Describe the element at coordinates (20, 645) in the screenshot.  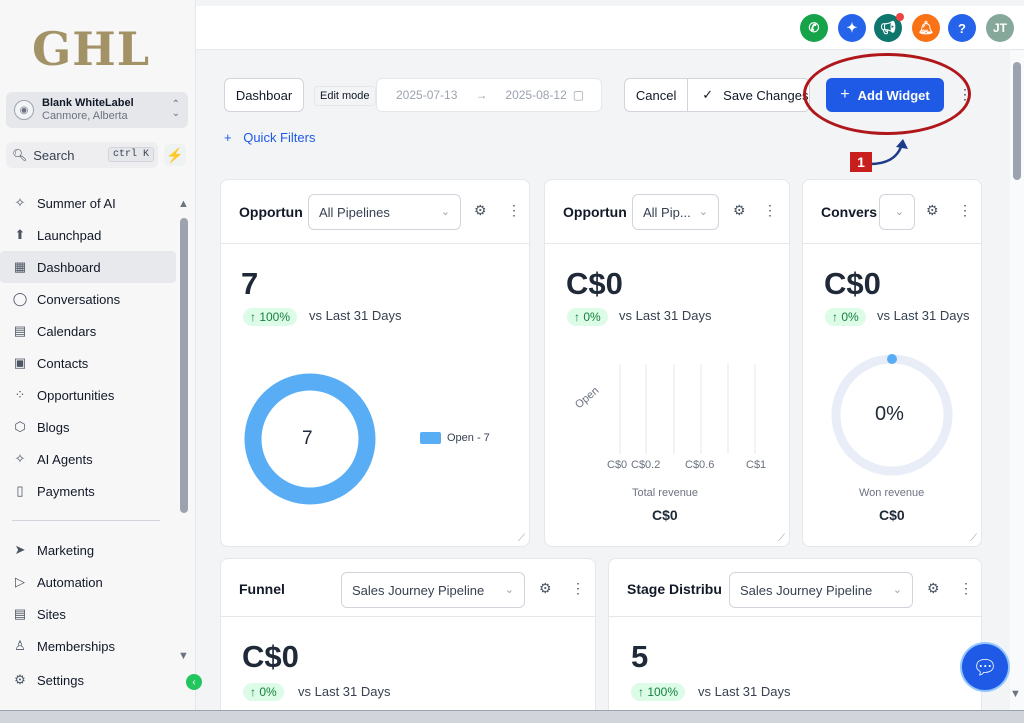
I see `badge-icon: ♙` at that location.